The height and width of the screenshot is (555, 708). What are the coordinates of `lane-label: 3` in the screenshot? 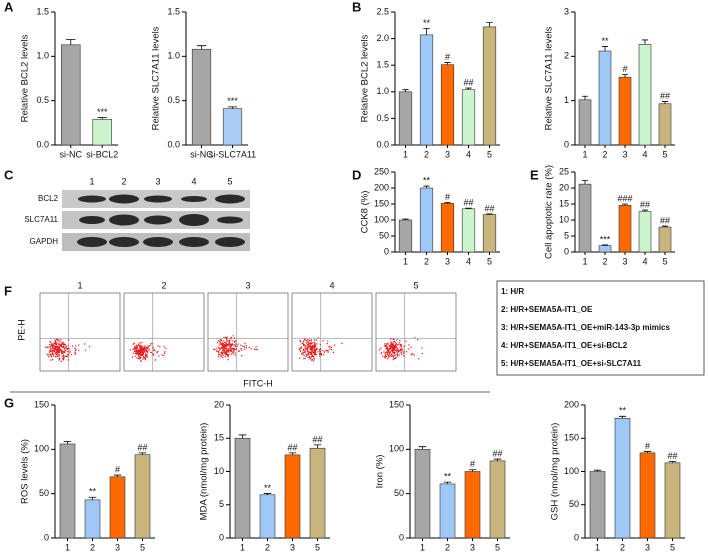 It's located at (157, 181).